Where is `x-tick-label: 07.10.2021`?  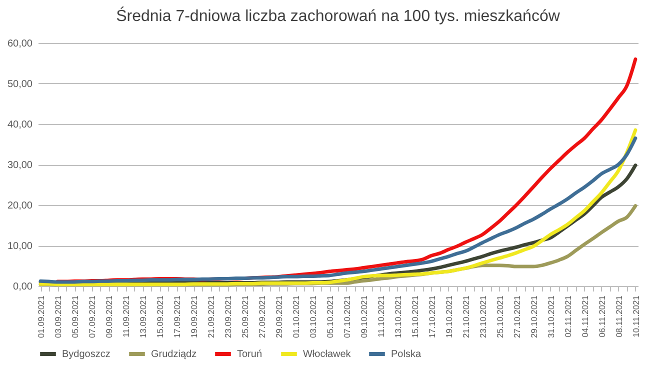
x-tick-label: 07.10.2021 is located at coordinates (347, 316).